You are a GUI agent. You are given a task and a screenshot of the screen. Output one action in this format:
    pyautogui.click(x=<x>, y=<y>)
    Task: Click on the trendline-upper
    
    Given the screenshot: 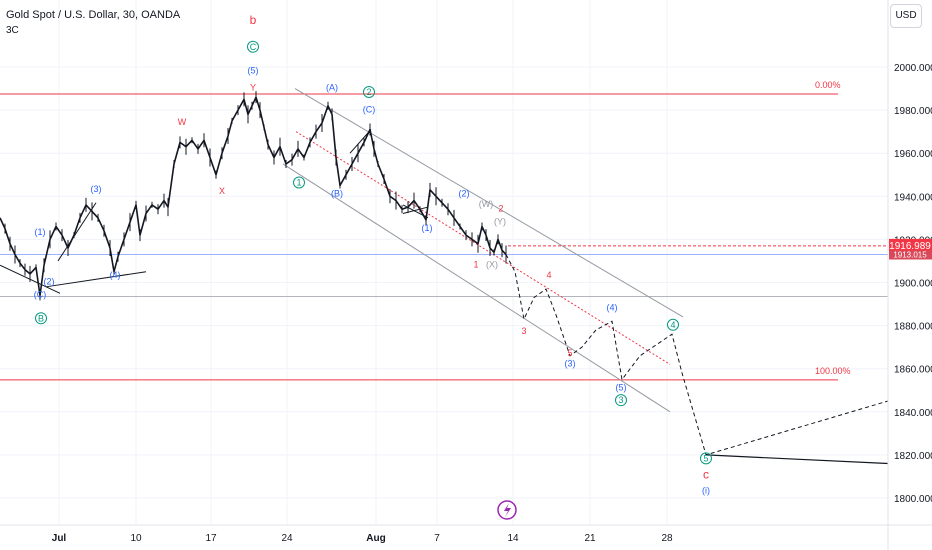 What is the action you would take?
    pyautogui.click(x=77, y=232)
    